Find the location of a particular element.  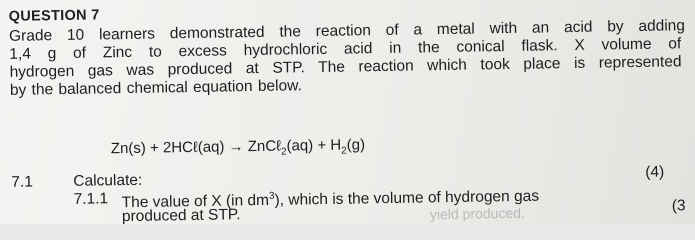

equation-part: (g) is located at coordinates (356, 145).